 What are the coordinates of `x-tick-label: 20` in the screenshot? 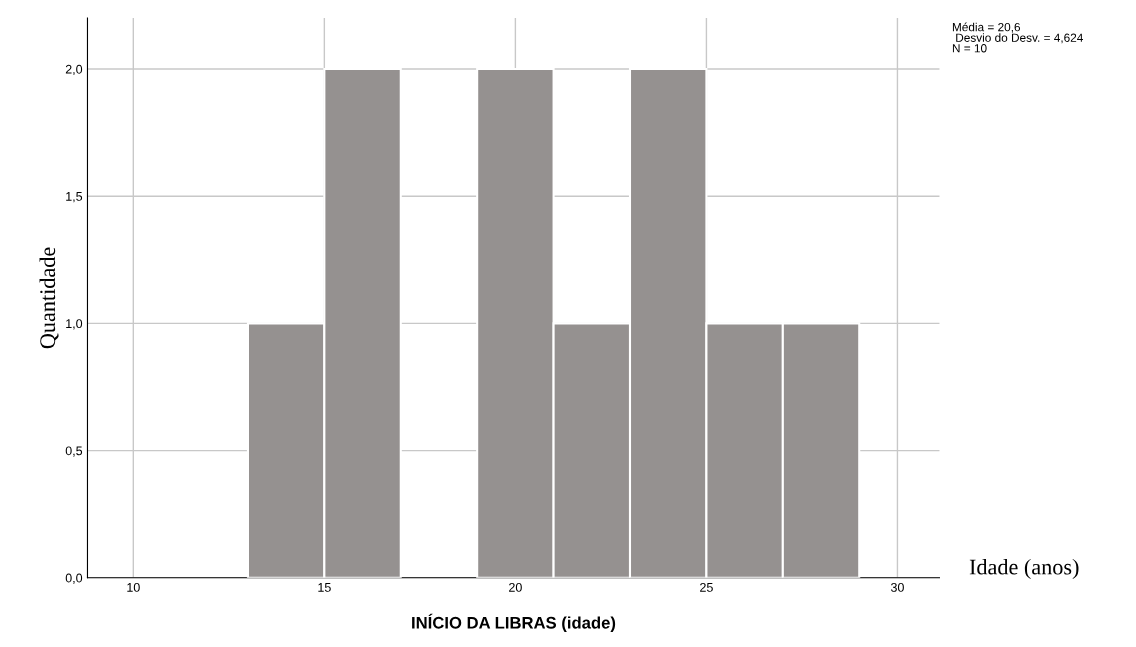 It's located at (515, 587).